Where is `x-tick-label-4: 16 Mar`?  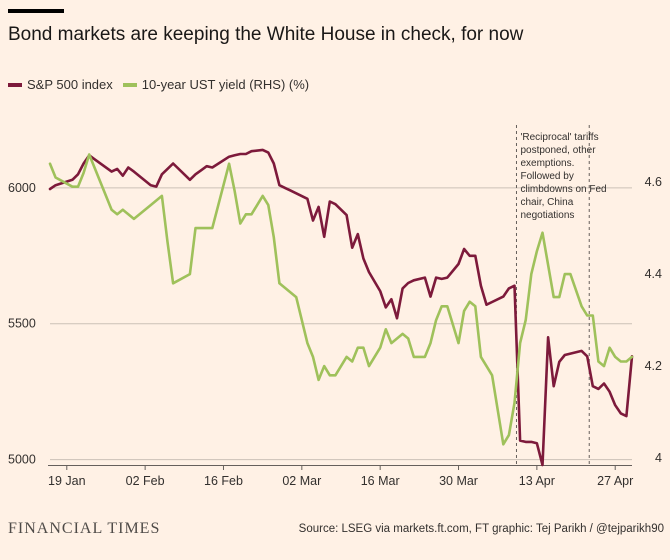 x-tick-label-4: 16 Mar is located at coordinates (380, 481).